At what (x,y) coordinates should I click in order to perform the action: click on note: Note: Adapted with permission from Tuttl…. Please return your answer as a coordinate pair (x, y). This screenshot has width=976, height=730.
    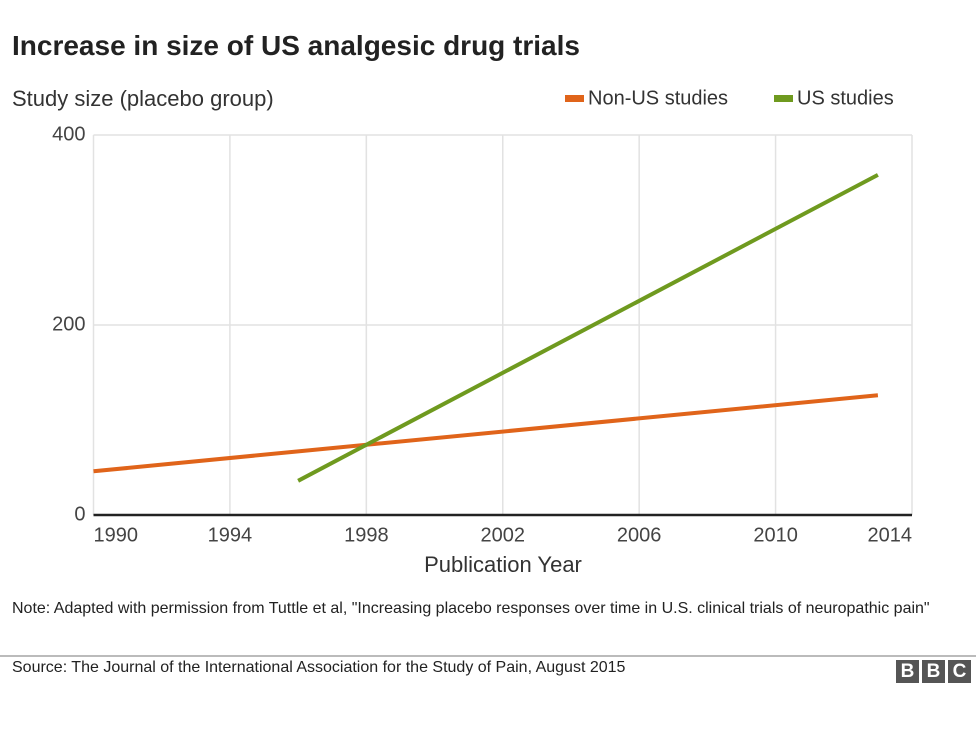
    Looking at the image, I should click on (471, 608).